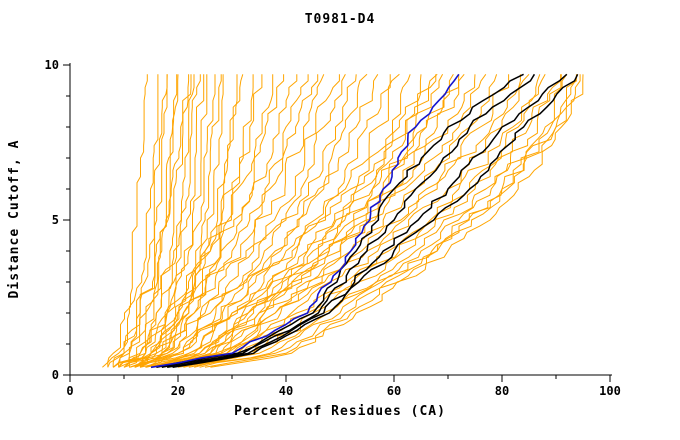 Image resolution: width=680 pixels, height=440 pixels. What do you see at coordinates (340, 378) in the screenshot?
I see `x-axis-ticks` at bounding box center [340, 378].